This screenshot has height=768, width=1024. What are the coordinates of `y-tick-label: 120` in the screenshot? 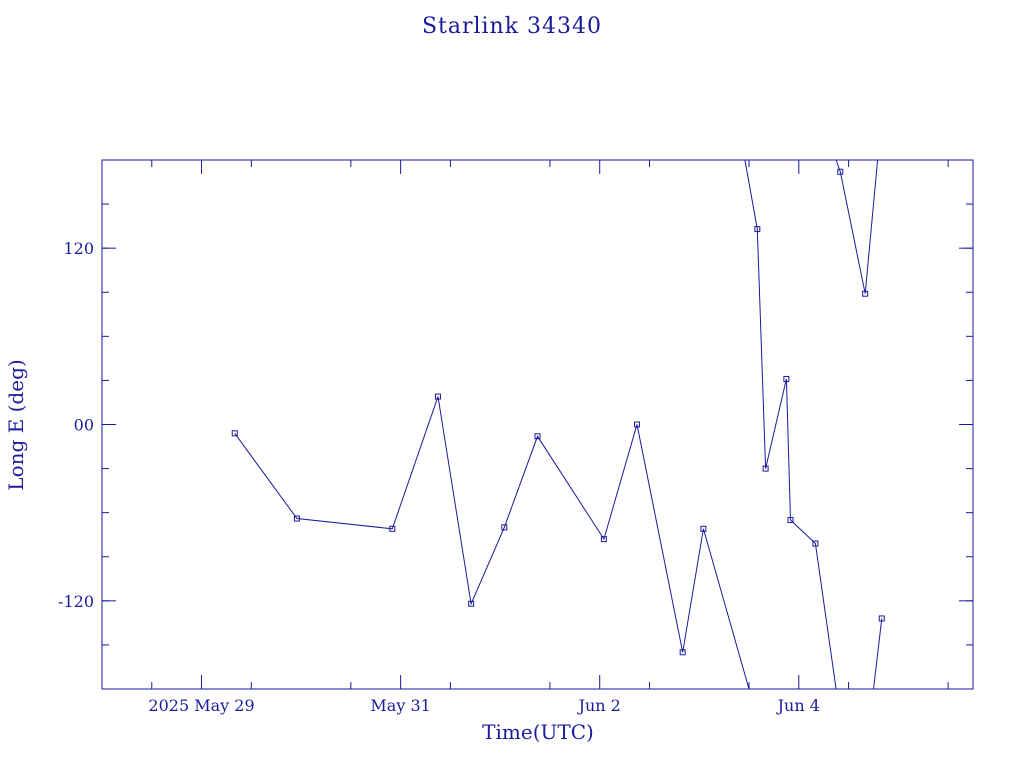 It's located at (78, 248).